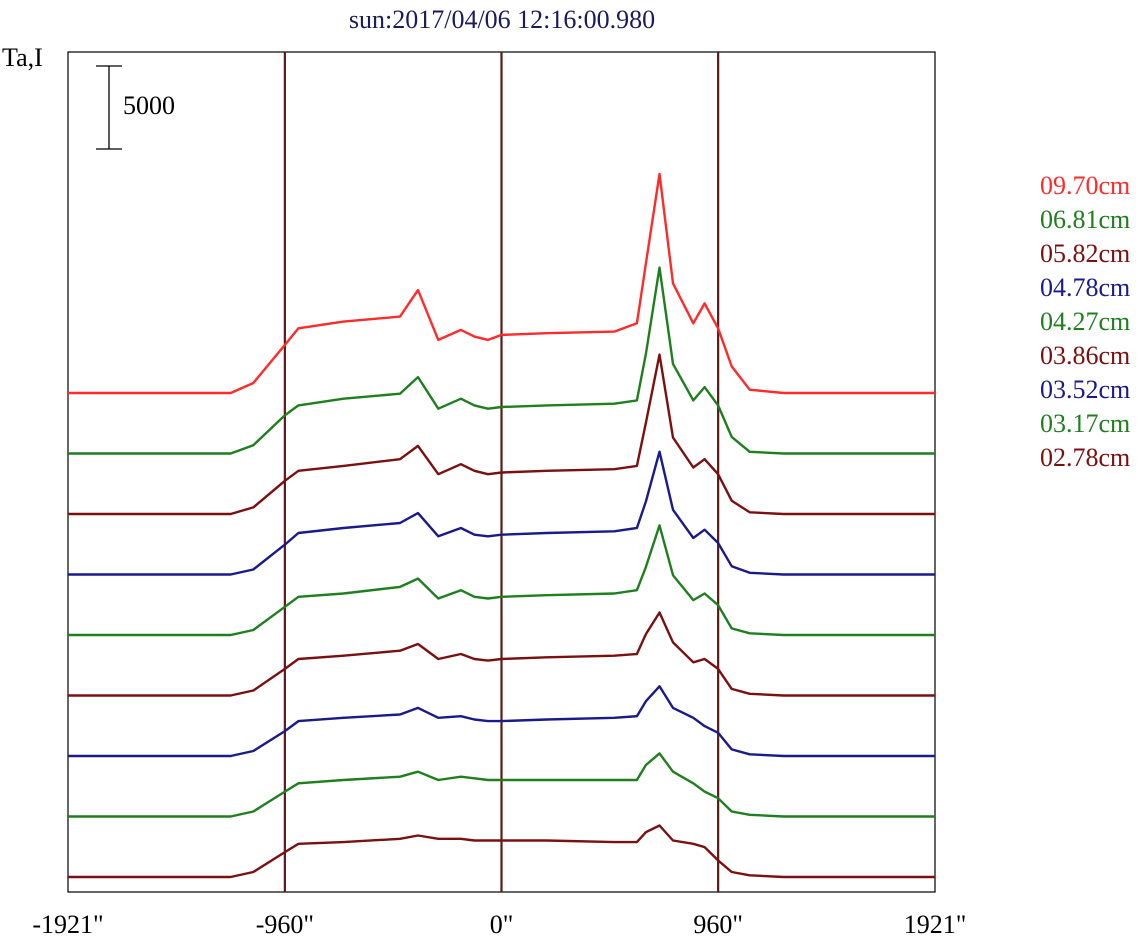 Image resolution: width=1147 pixels, height=941 pixels. I want to click on x-tick-label: 0", so click(502, 924).